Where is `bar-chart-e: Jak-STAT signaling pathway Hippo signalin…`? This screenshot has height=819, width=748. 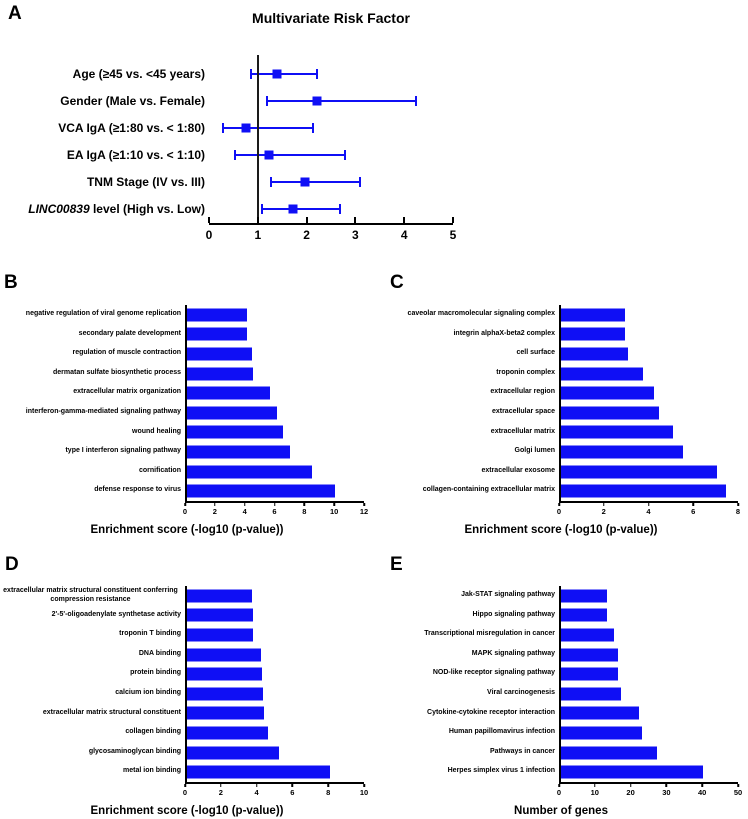
bar-chart-e: Jak-STAT signaling pathway Hippo signalin… is located at coordinates (561, 701).